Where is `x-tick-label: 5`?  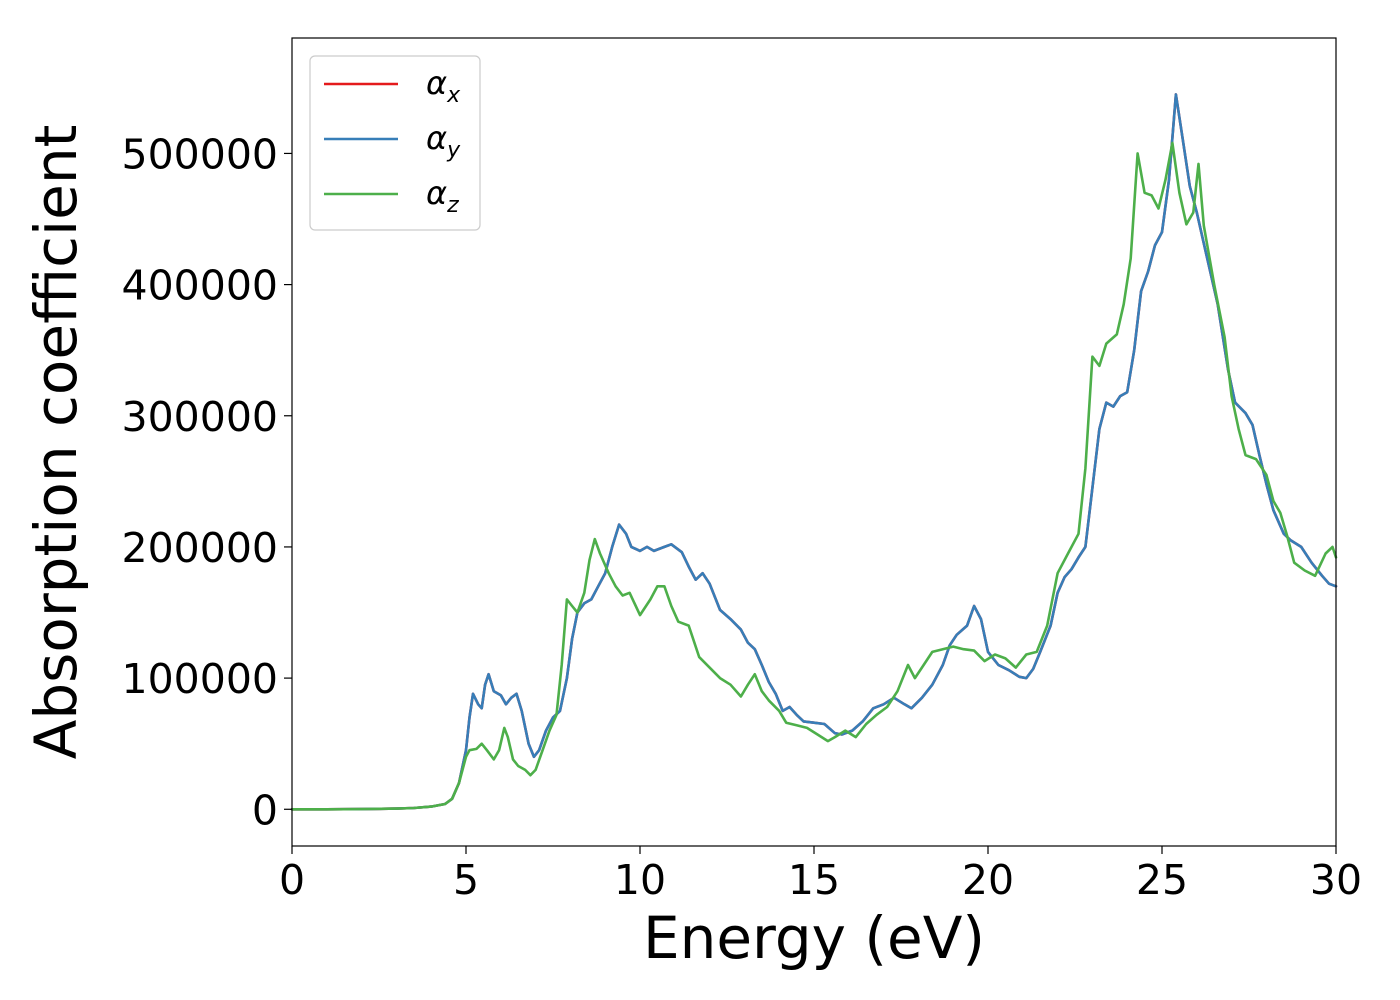
x-tick-label: 5 is located at coordinates (466, 880).